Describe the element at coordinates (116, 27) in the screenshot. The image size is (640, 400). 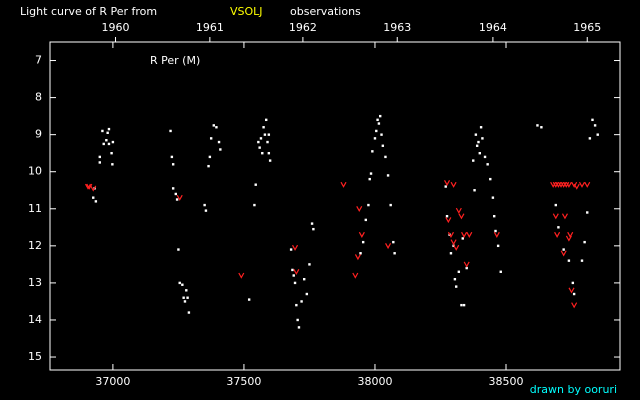
I see `x2-tick-label: 1960` at that location.